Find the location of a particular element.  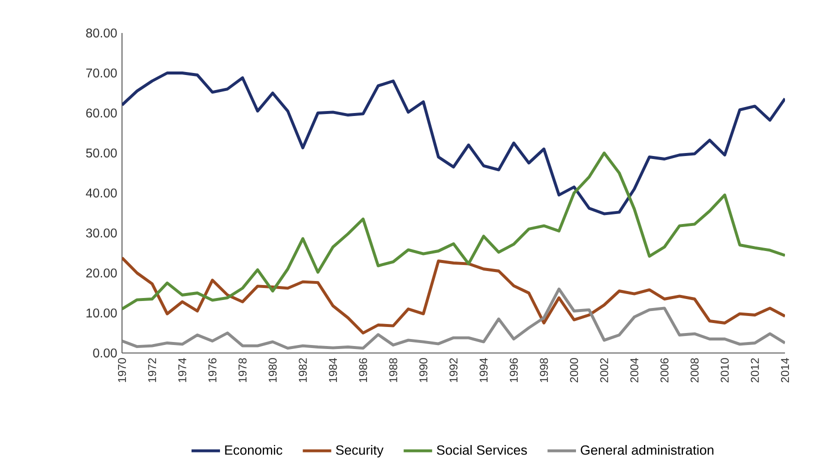

y-tick-label: 50.00 is located at coordinates (101, 153).